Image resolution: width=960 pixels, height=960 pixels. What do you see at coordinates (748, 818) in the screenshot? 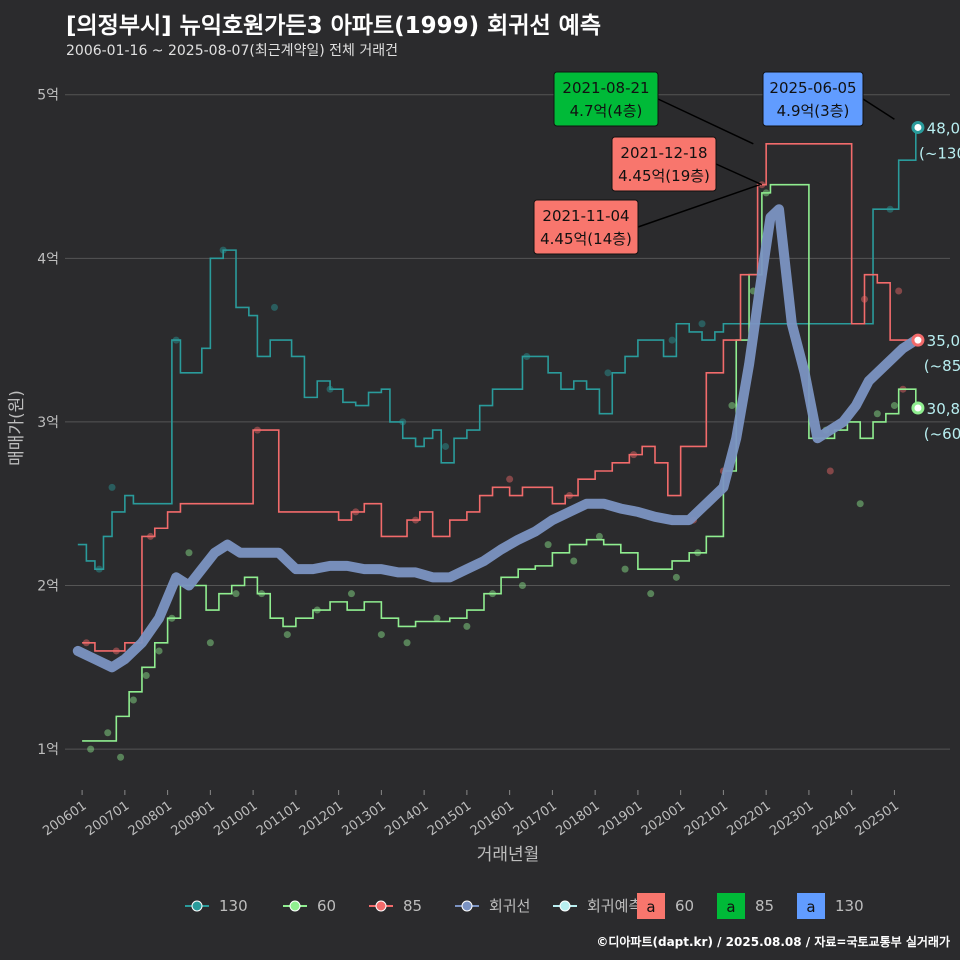
I see `x-tick-label: 202201` at bounding box center [748, 818].